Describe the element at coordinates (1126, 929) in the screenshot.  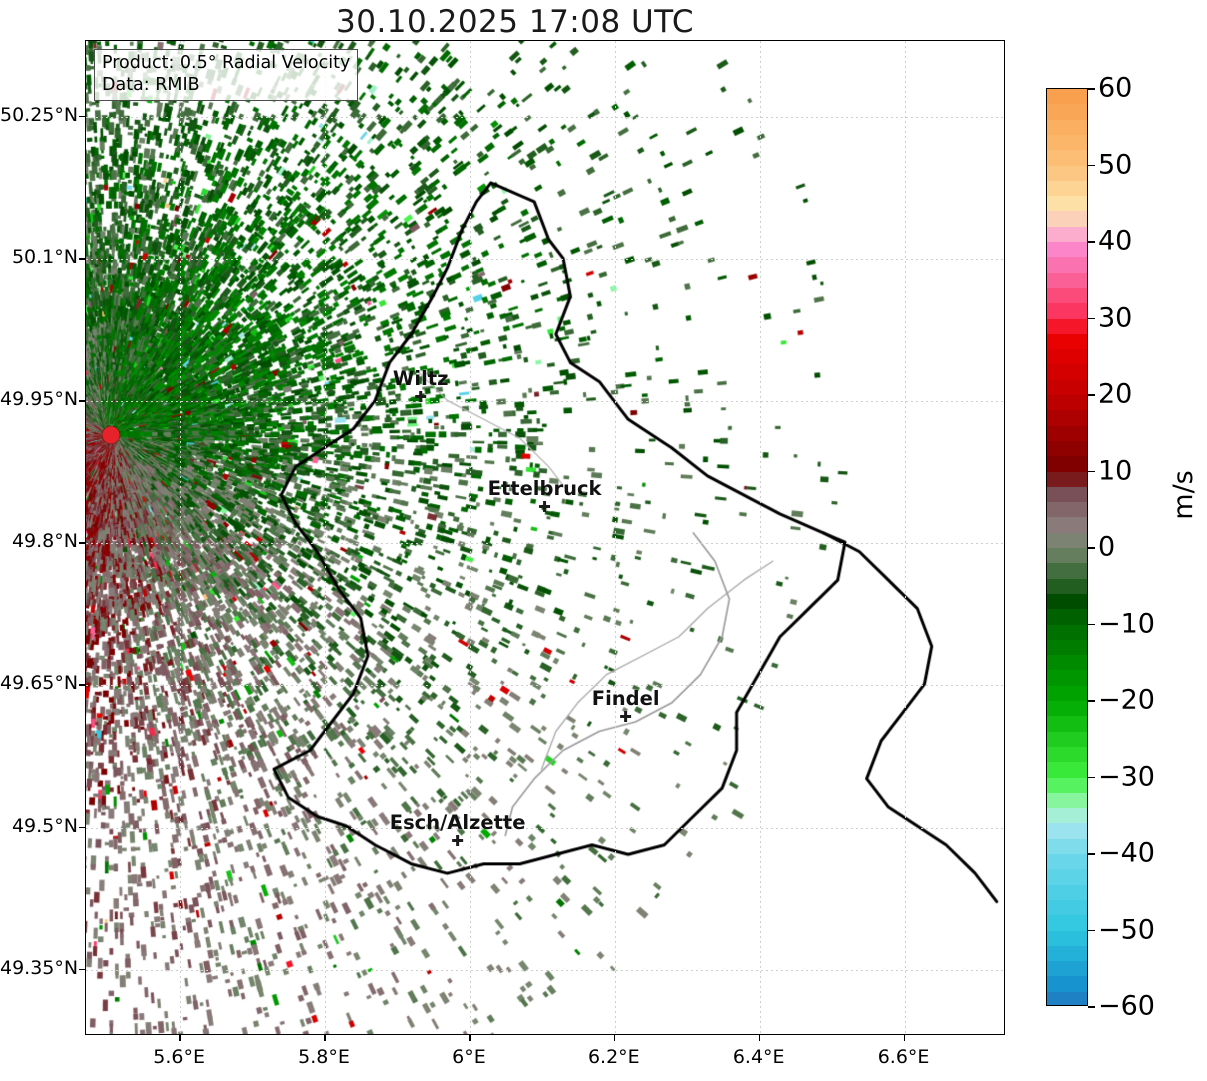
I see `colorbar-tick-label: −50` at that location.